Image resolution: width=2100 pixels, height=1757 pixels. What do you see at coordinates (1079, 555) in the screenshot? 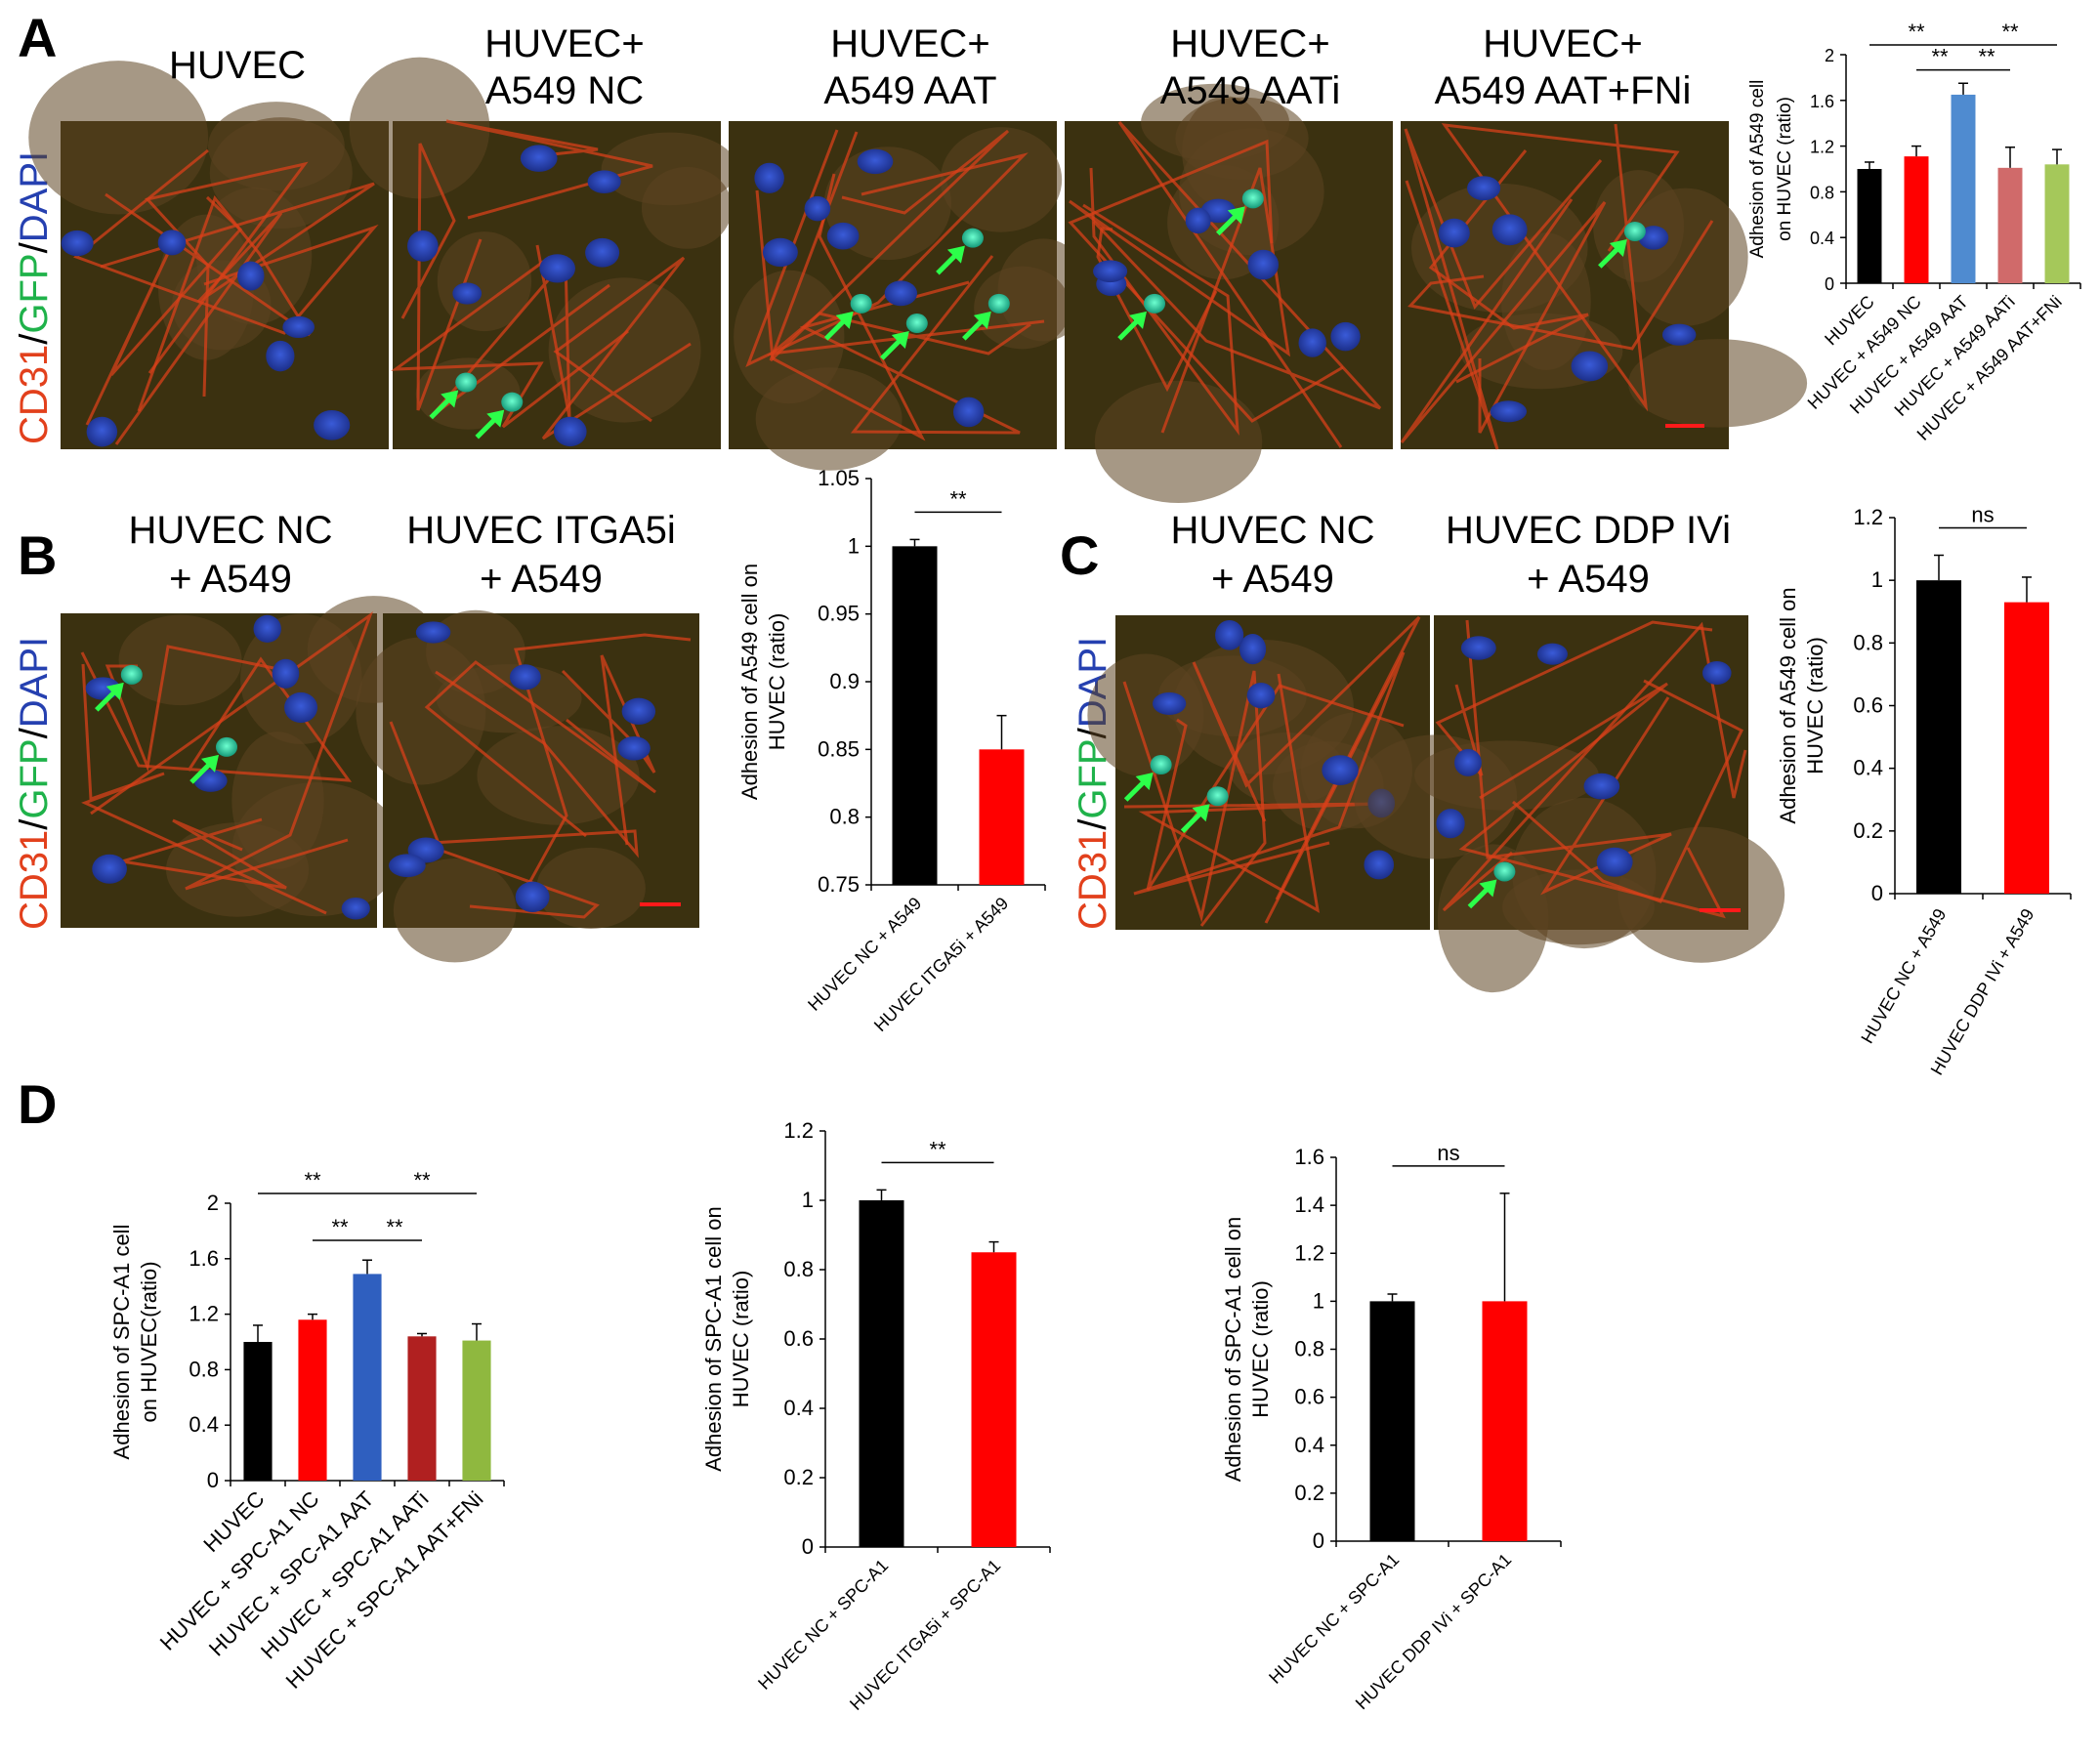
I see `panel-label-c: C` at bounding box center [1079, 555].